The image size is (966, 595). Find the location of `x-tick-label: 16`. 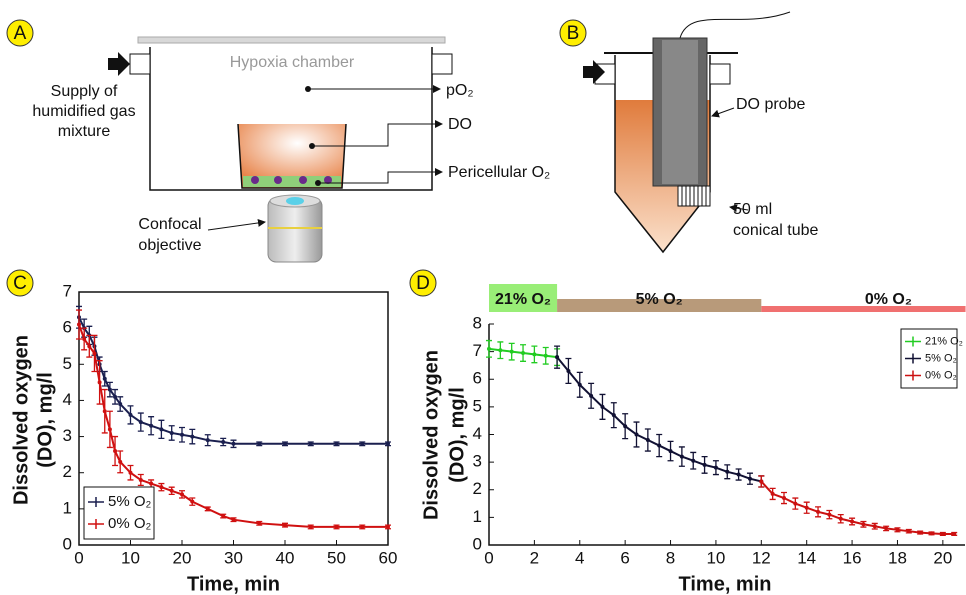

x-tick-label: 16 is located at coordinates (852, 557).